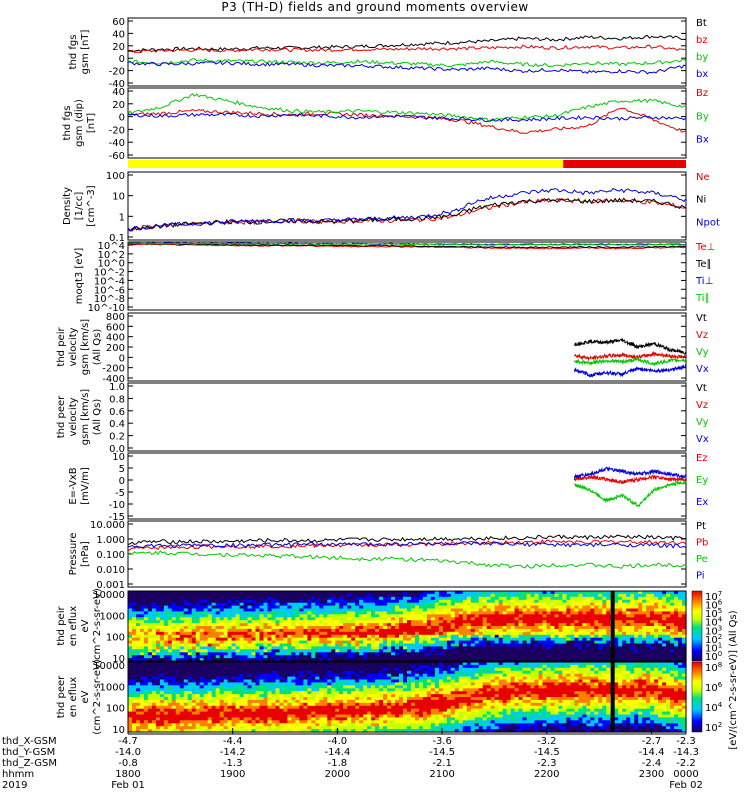  What do you see at coordinates (85, 554) in the screenshot?
I see `y-axis-label: [nPa]` at bounding box center [85, 554].